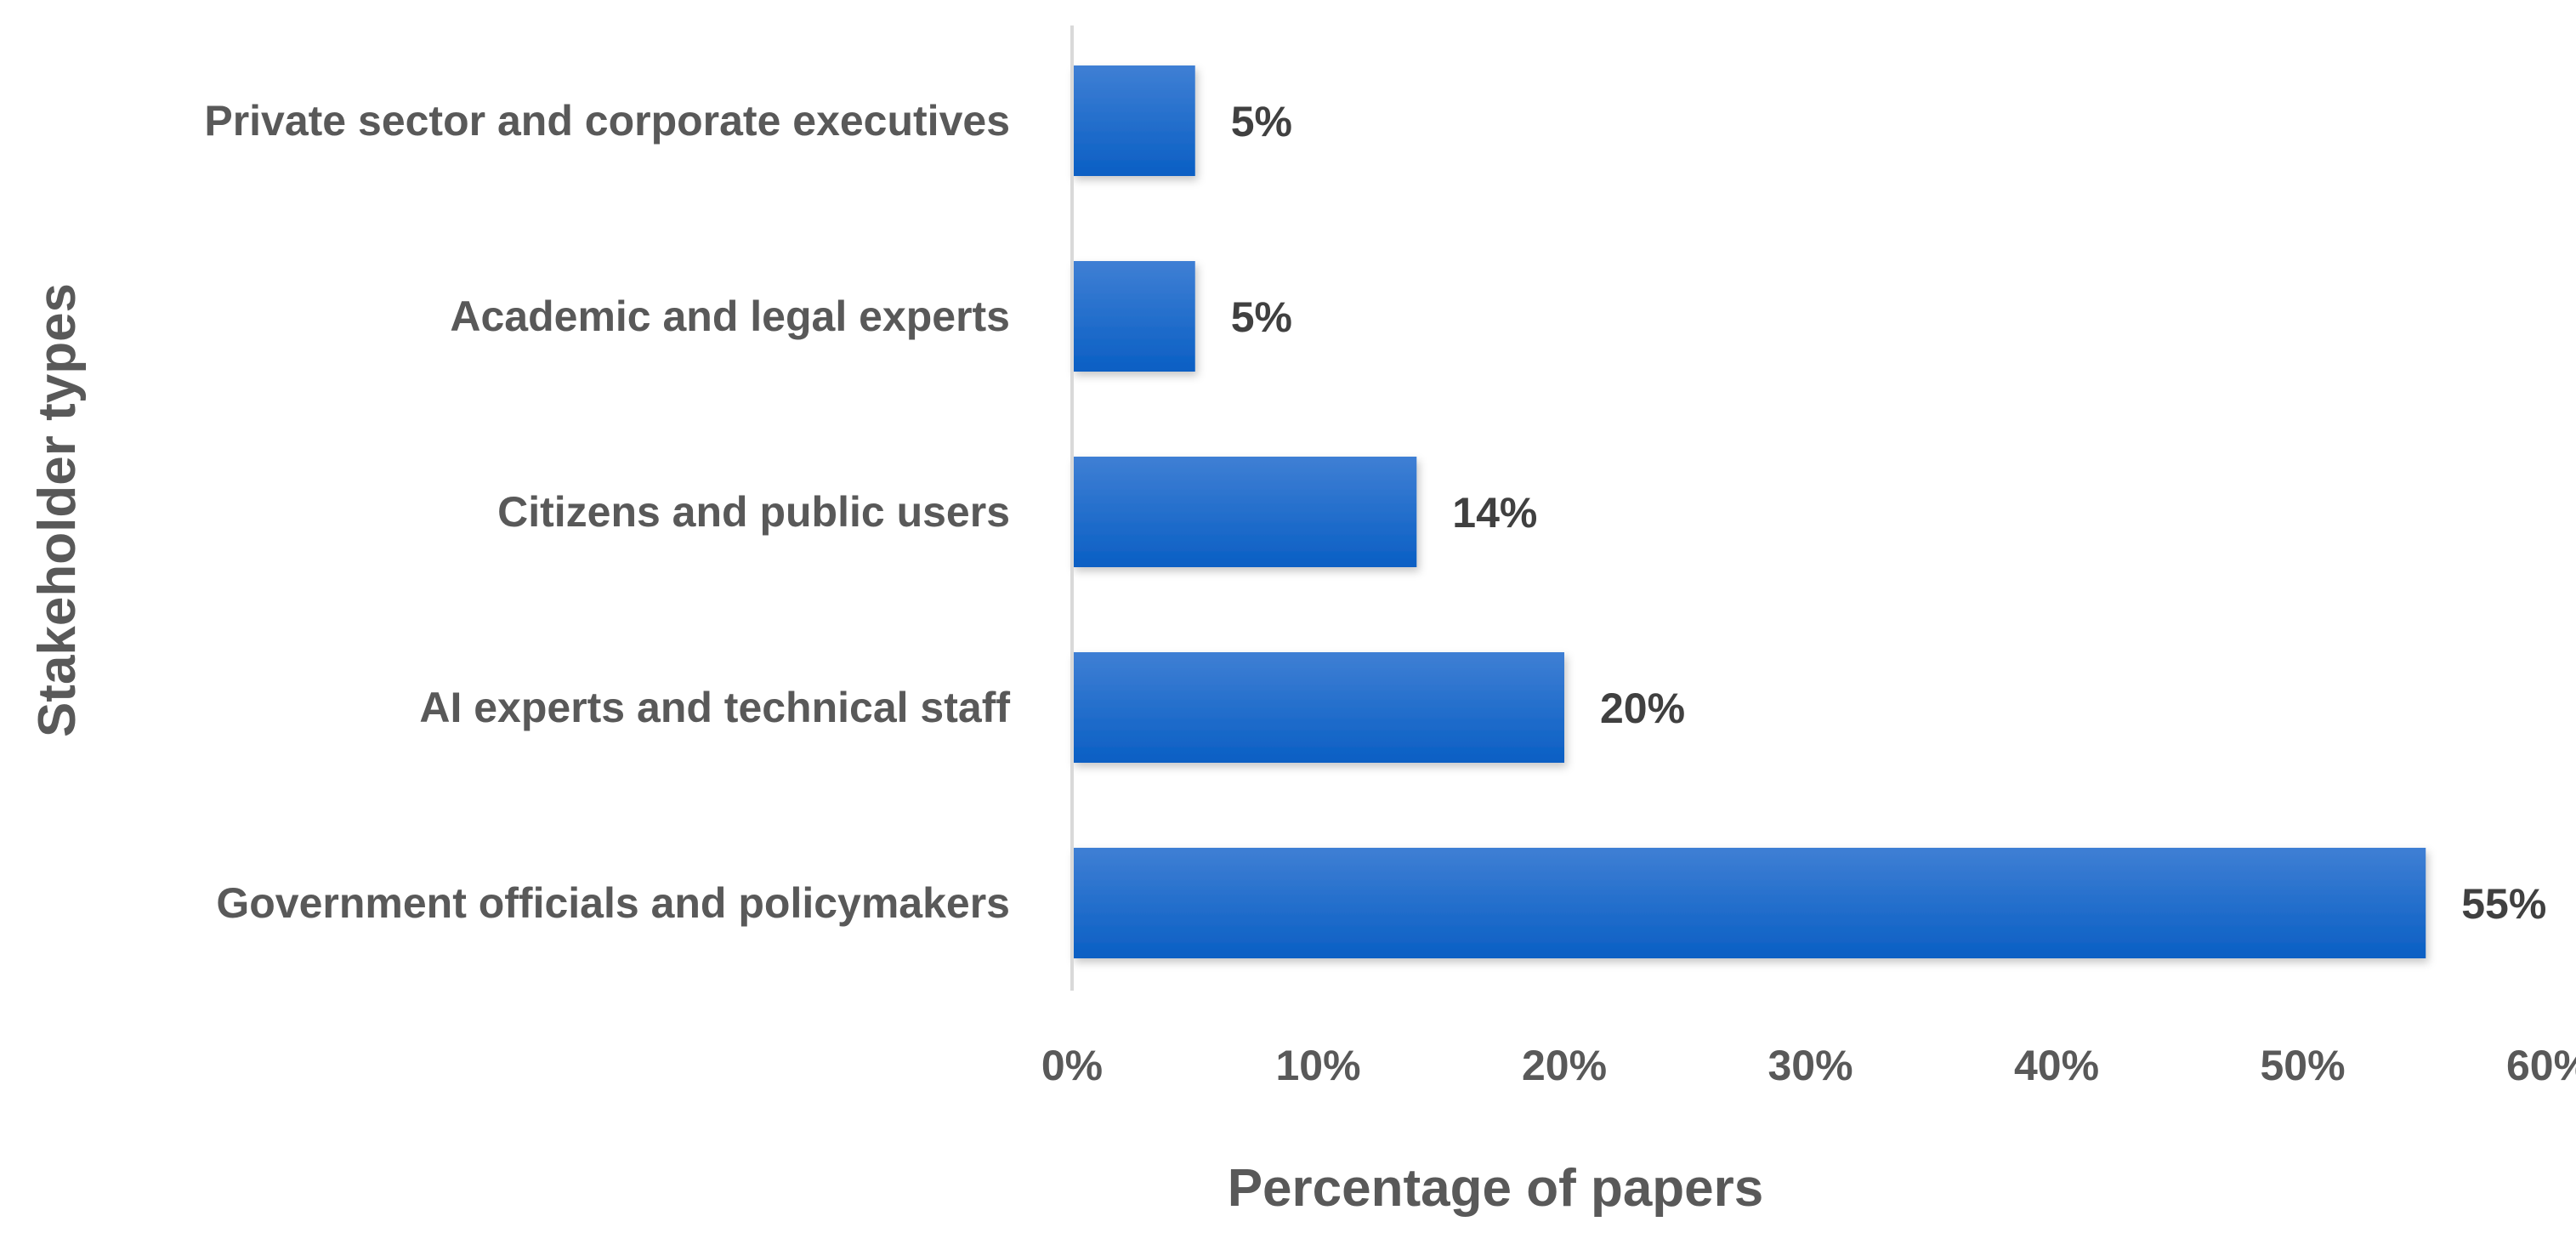  What do you see at coordinates (2541, 1065) in the screenshot?
I see `x-tick-label-6: 60%` at bounding box center [2541, 1065].